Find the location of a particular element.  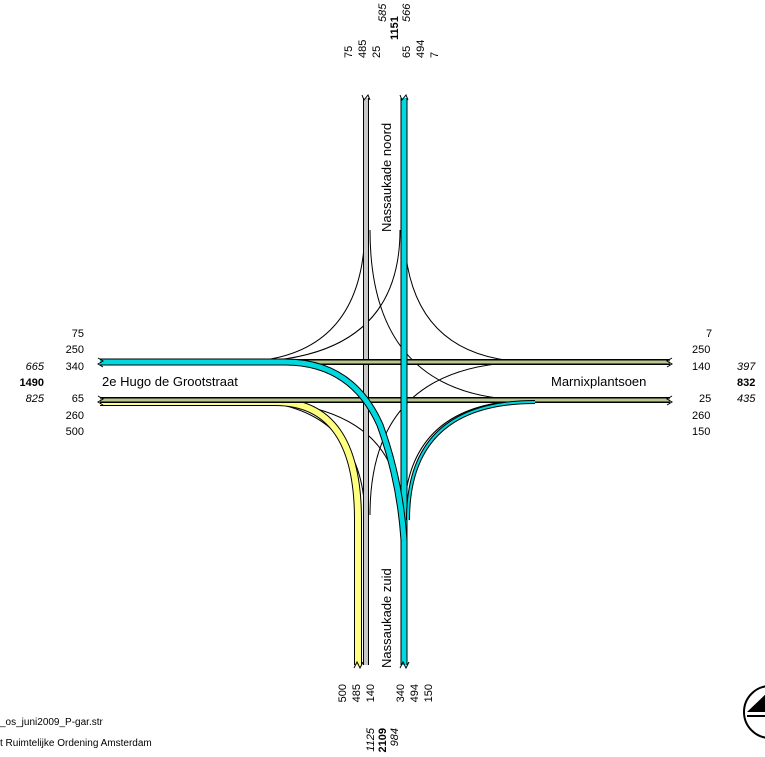

logo-icon is located at coordinates (754, 712).